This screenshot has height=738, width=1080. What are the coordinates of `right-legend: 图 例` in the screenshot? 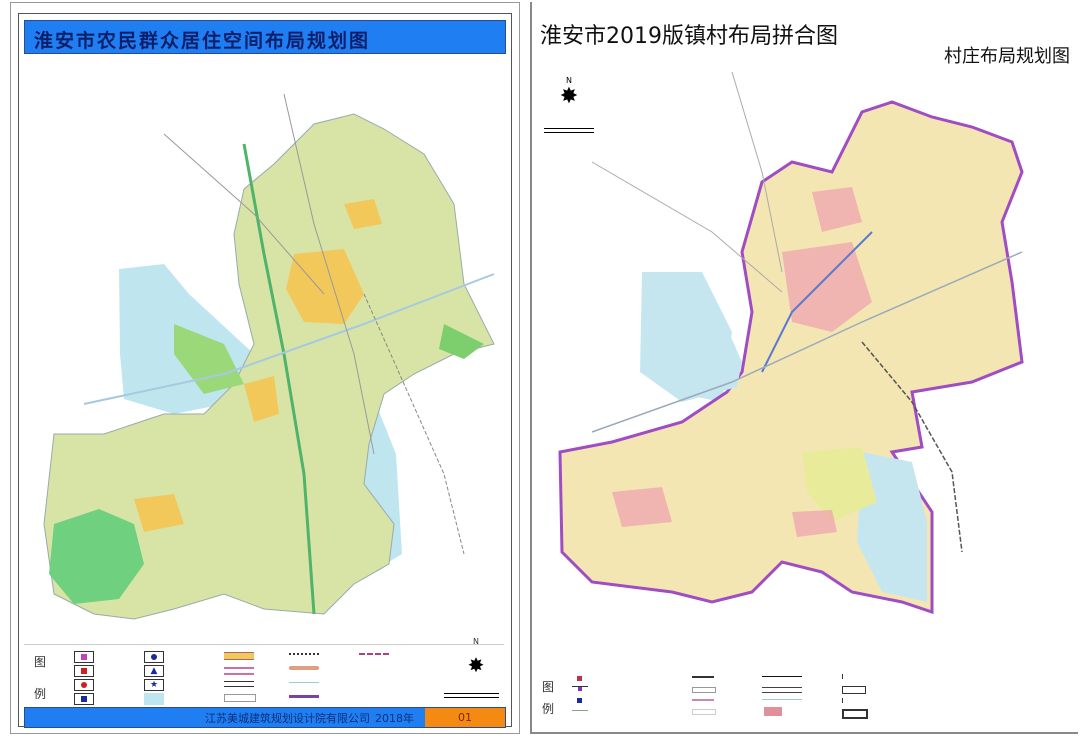 It's located at (805, 696).